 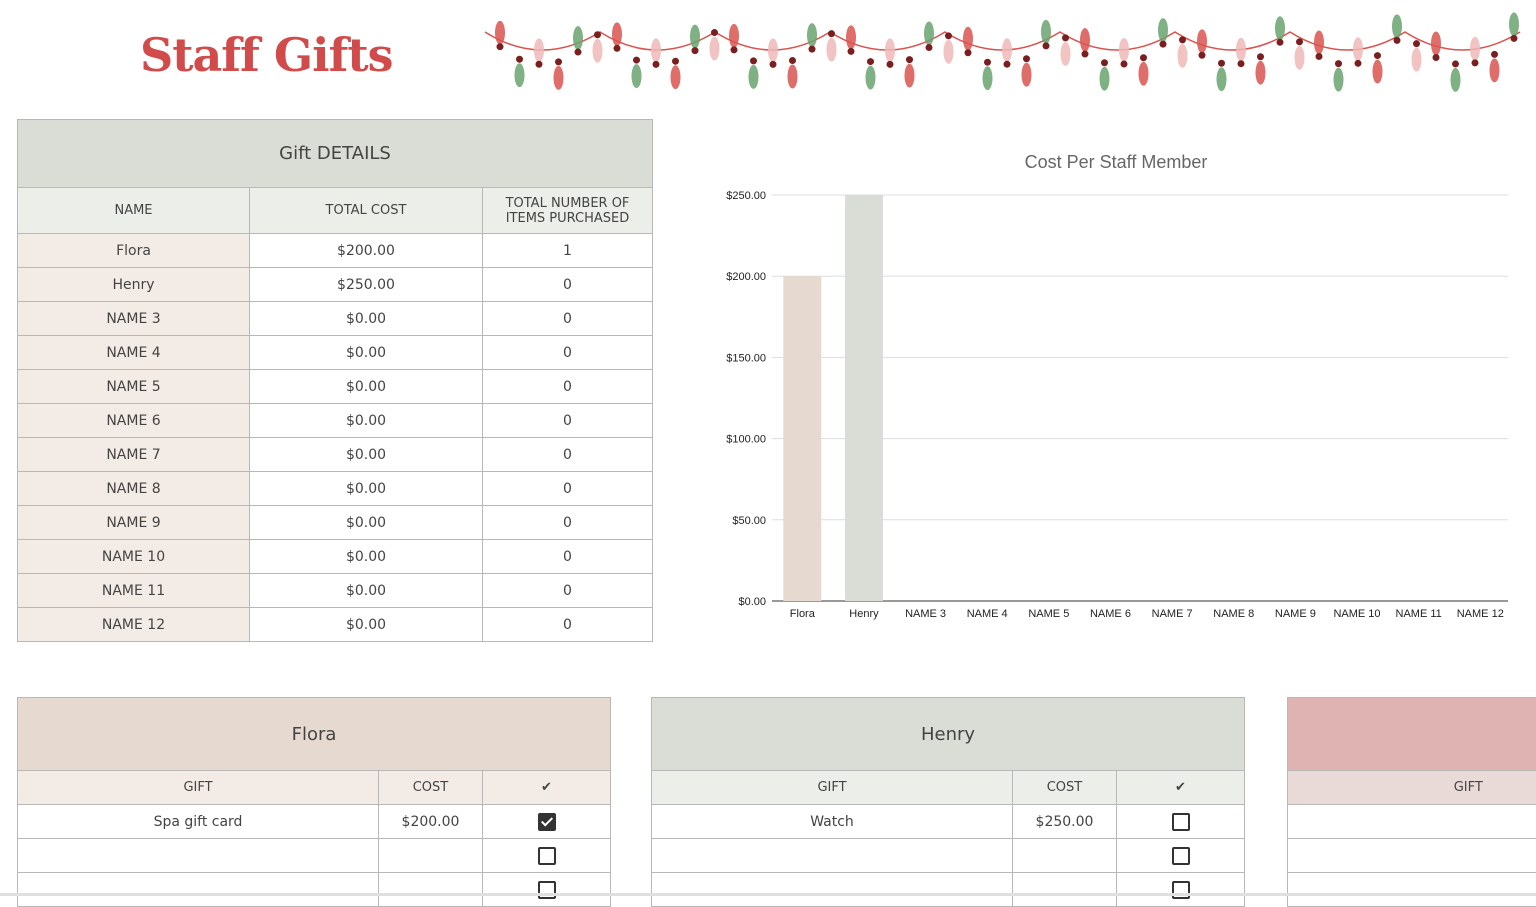 I want to click on x-tick-label: NAME 12, so click(x=1480, y=614).